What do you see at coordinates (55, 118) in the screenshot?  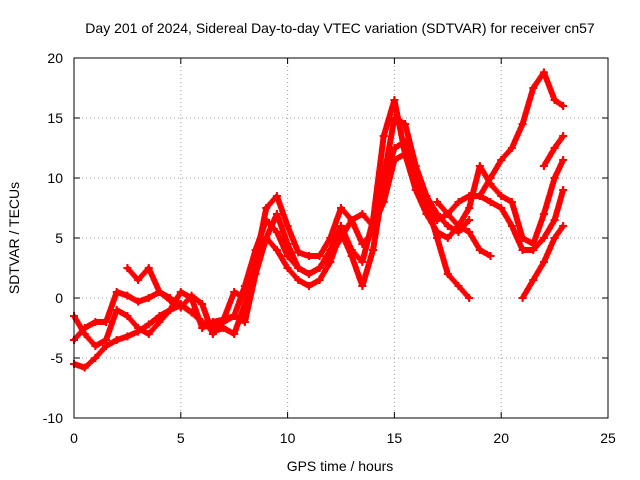 I see `y-tick-label: 15` at bounding box center [55, 118].